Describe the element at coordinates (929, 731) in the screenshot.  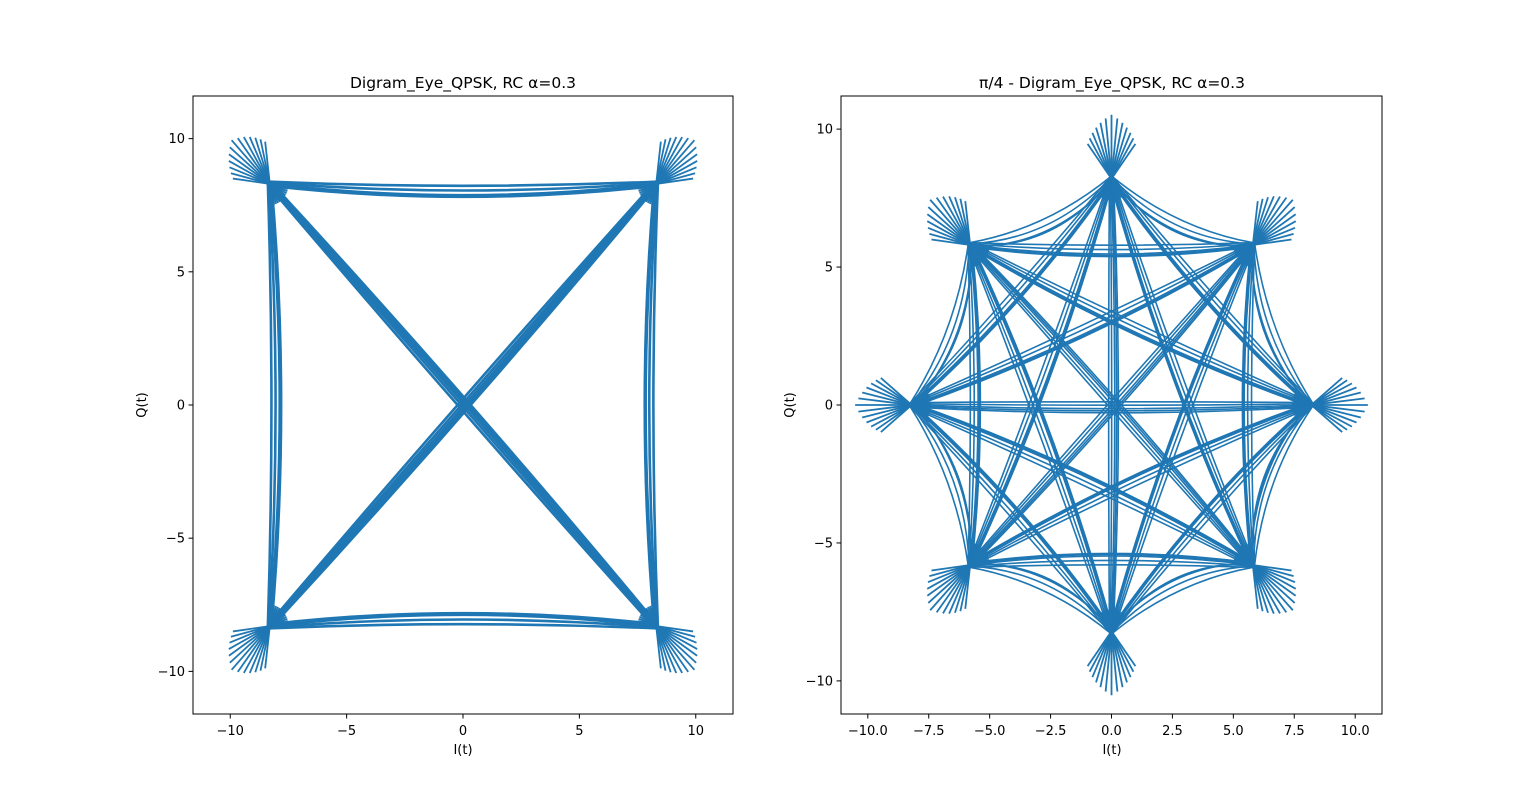
I see `x-tick-label: −7.5` at that location.